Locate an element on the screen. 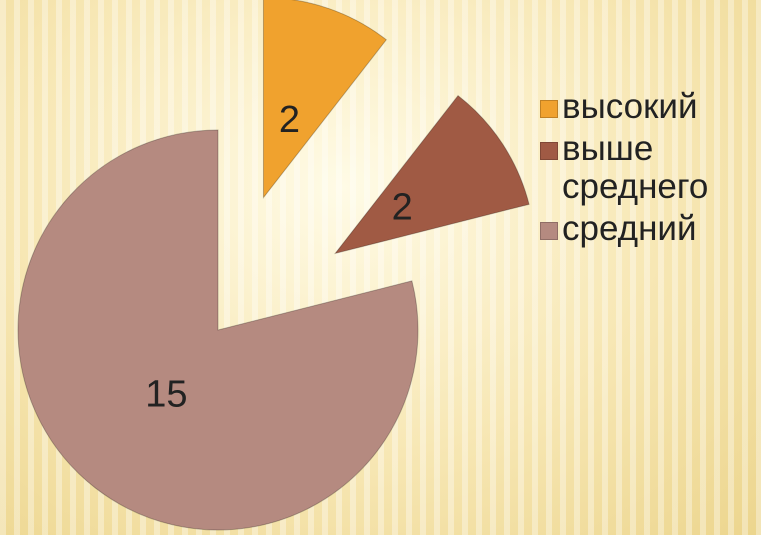 The height and width of the screenshot is (535, 761). data-label: 15 is located at coordinates (166, 394).